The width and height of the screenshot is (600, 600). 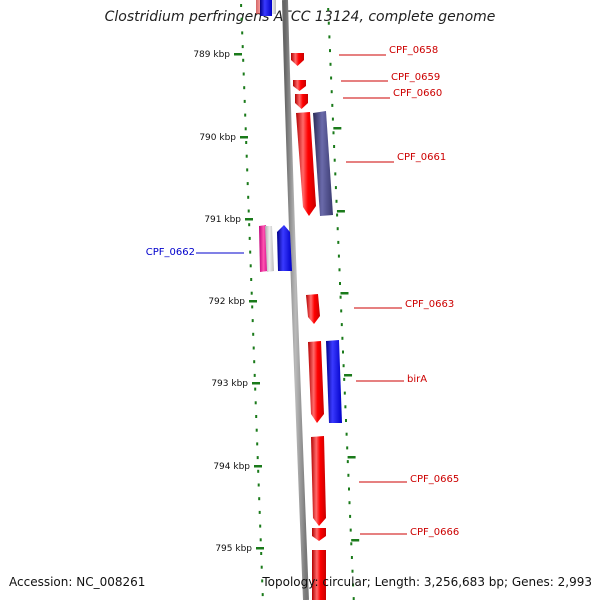 What do you see at coordinates (266, 8) in the screenshot?
I see `gene-partial-reverse` at bounding box center [266, 8].